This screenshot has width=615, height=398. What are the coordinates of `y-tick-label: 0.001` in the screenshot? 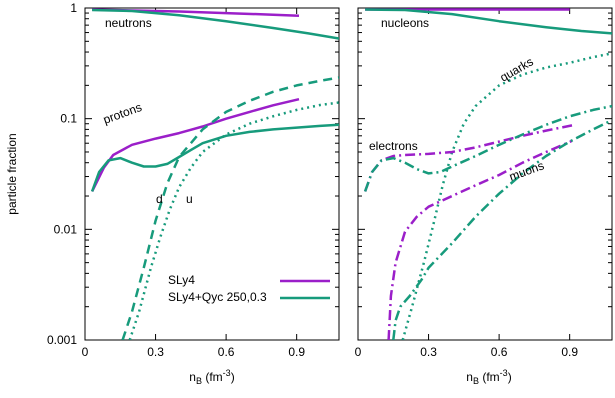 It's located at (62, 340).